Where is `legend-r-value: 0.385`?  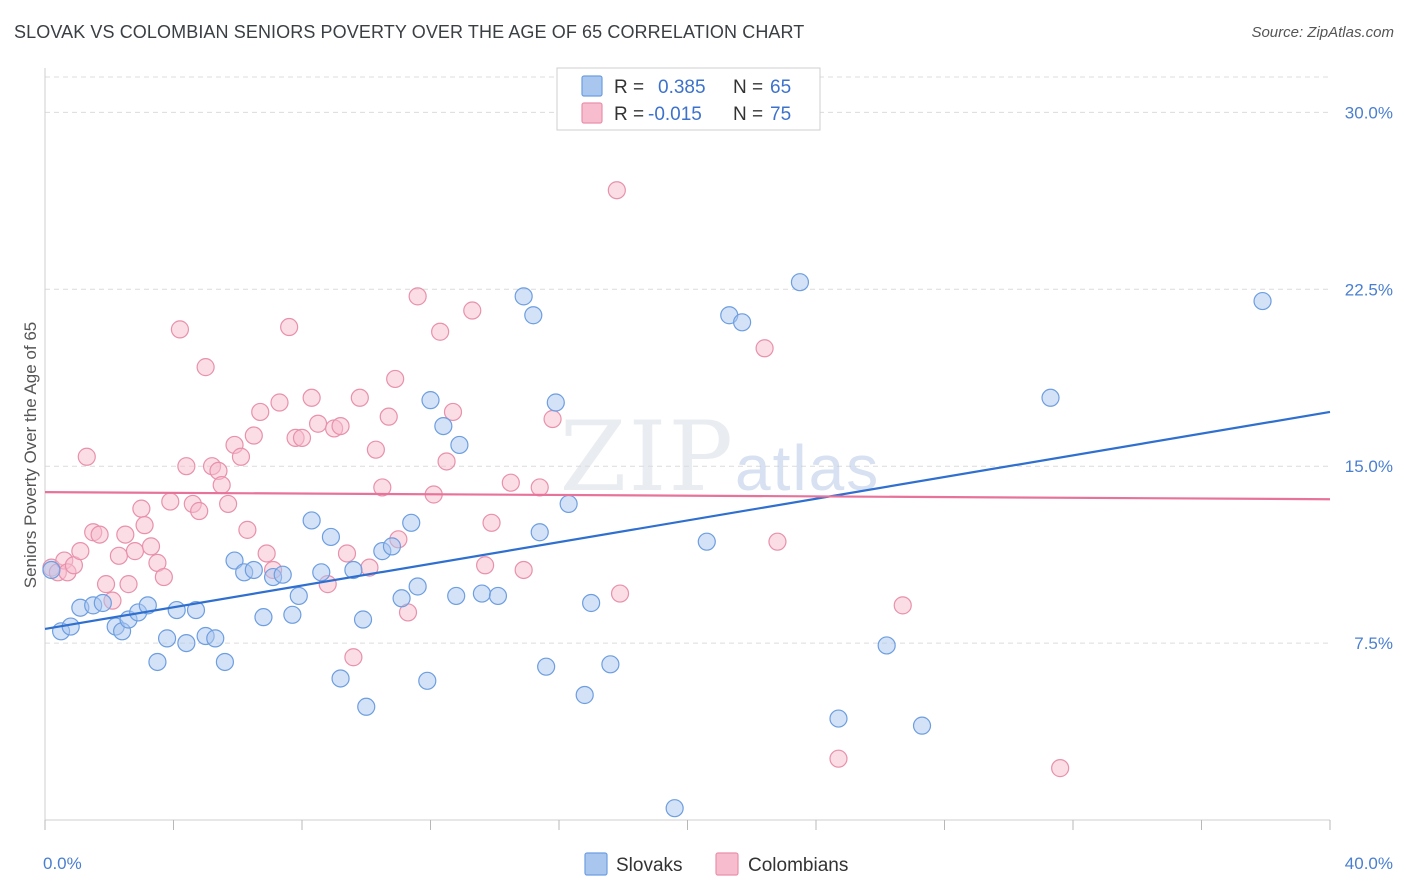 legend-r-value: 0.385 is located at coordinates (682, 87).